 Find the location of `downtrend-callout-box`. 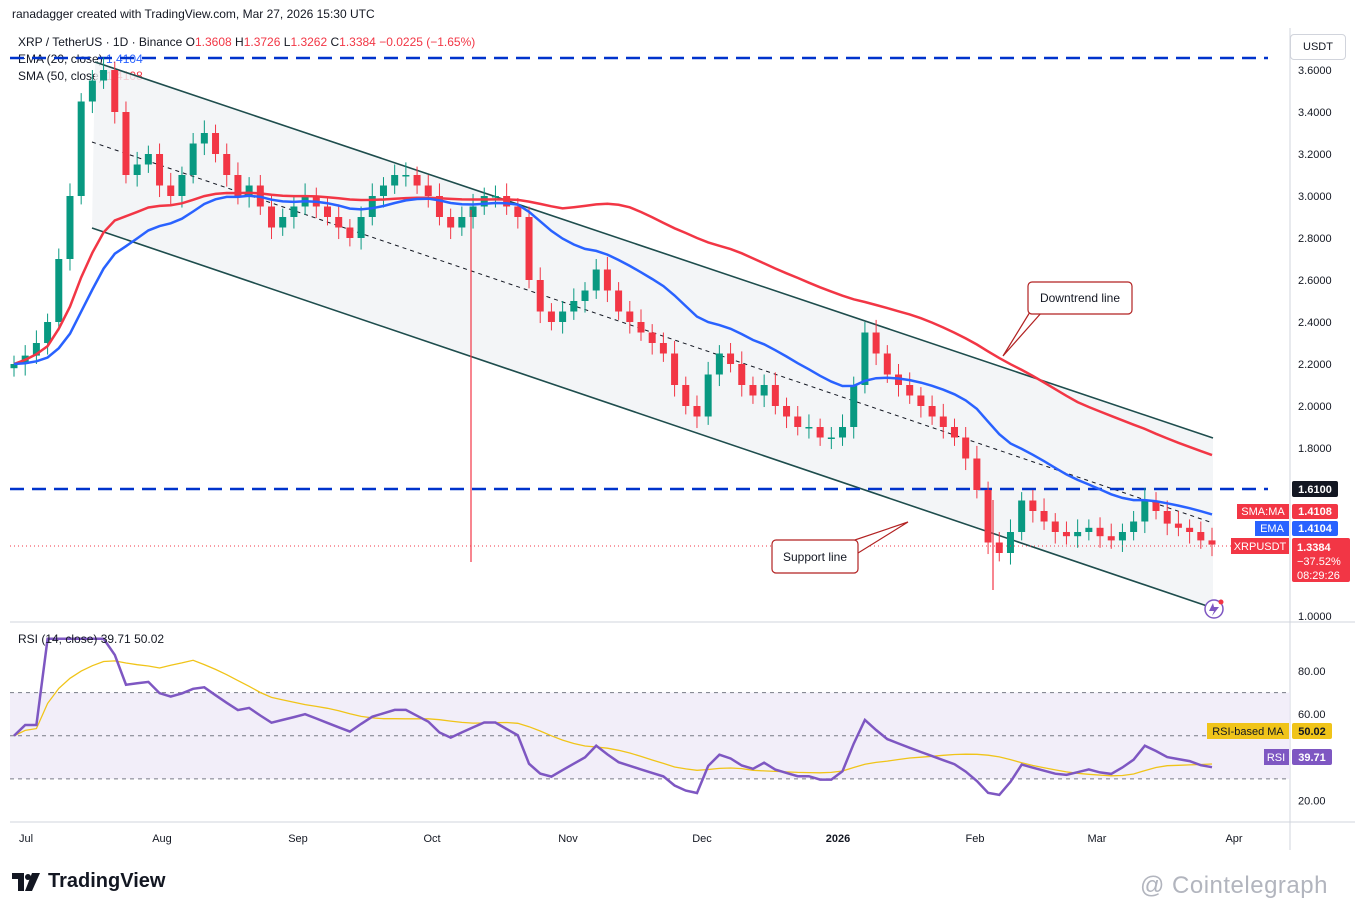

downtrend-callout-box is located at coordinates (1080, 298).